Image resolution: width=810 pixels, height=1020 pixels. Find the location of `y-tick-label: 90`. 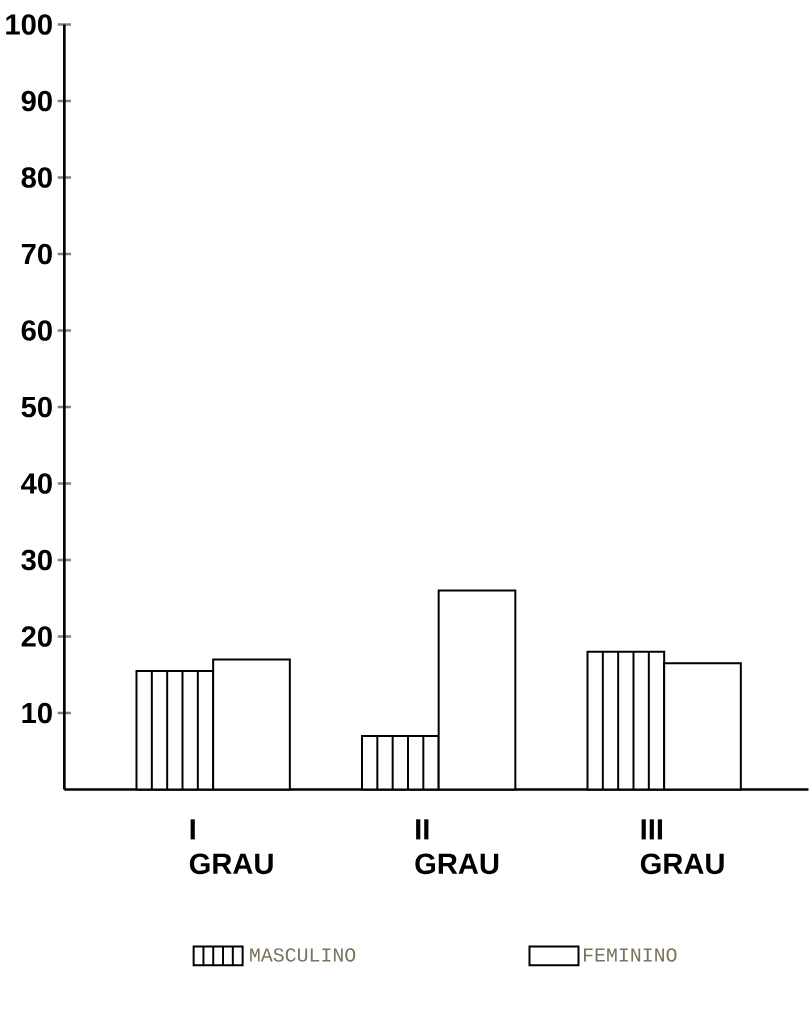

y-tick-label: 90 is located at coordinates (36, 101).